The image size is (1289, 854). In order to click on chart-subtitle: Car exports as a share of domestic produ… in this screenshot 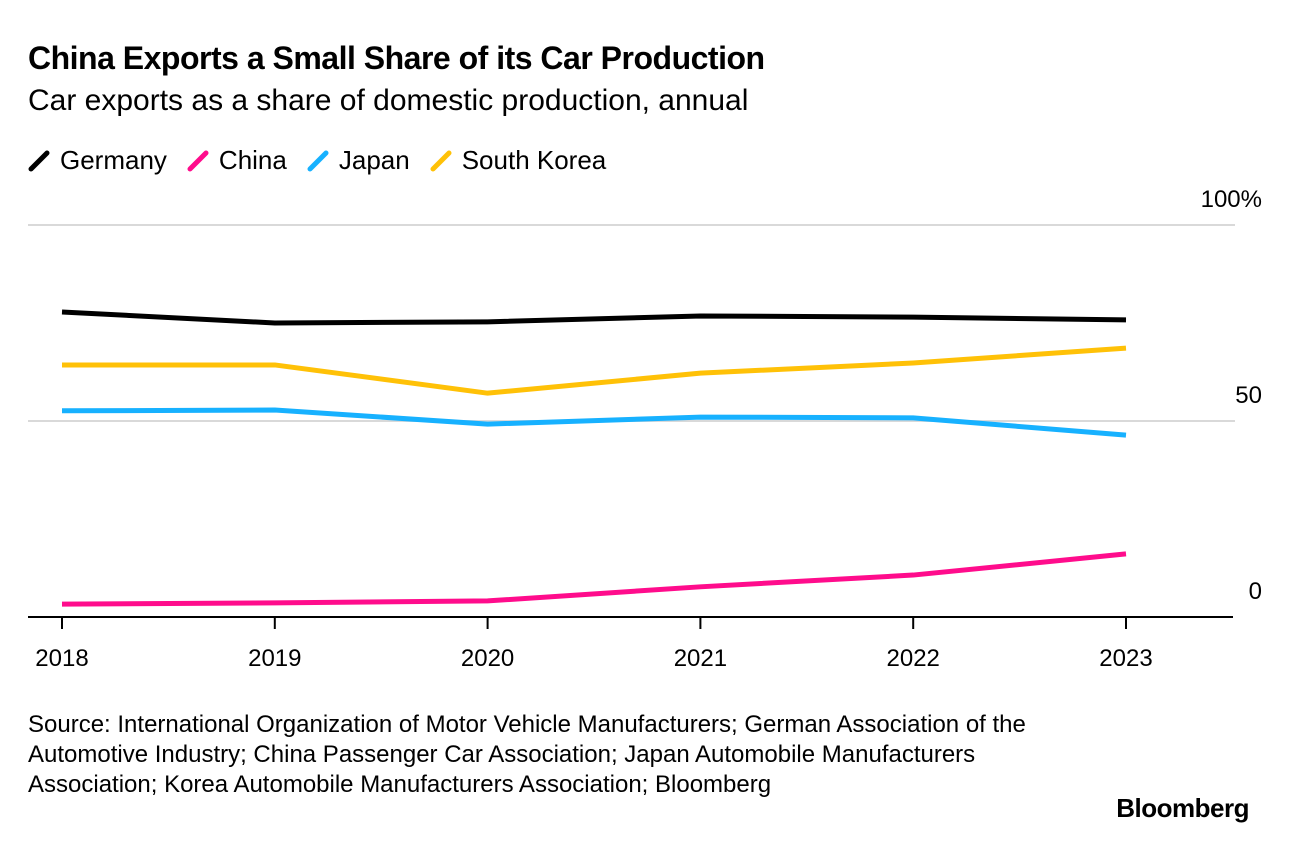, I will do `click(388, 100)`.